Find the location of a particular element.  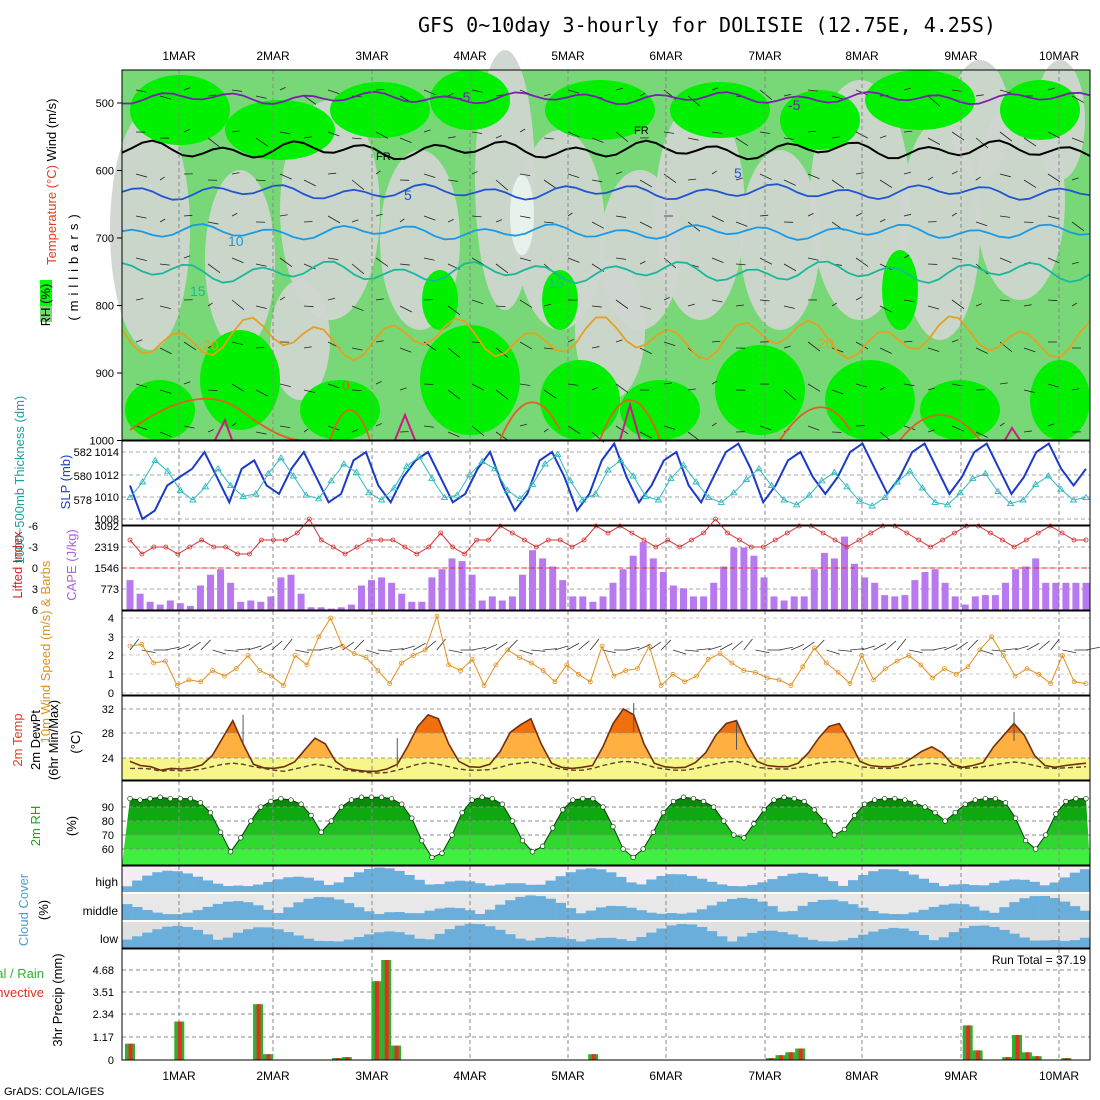

ylabel-temp2m-3: (6hr Min/Max) is located at coordinates (53, 740).